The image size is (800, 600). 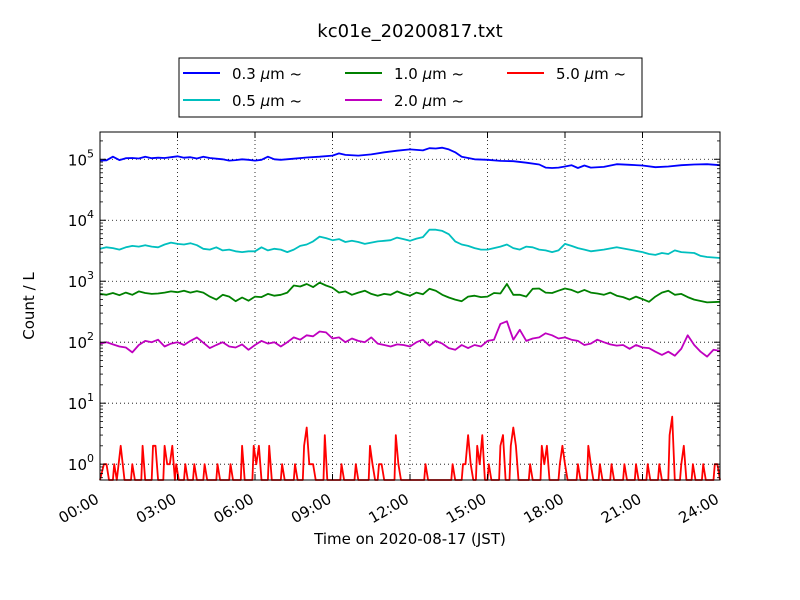 What do you see at coordinates (29, 306) in the screenshot?
I see `y-axis-label: Count / L` at bounding box center [29, 306].